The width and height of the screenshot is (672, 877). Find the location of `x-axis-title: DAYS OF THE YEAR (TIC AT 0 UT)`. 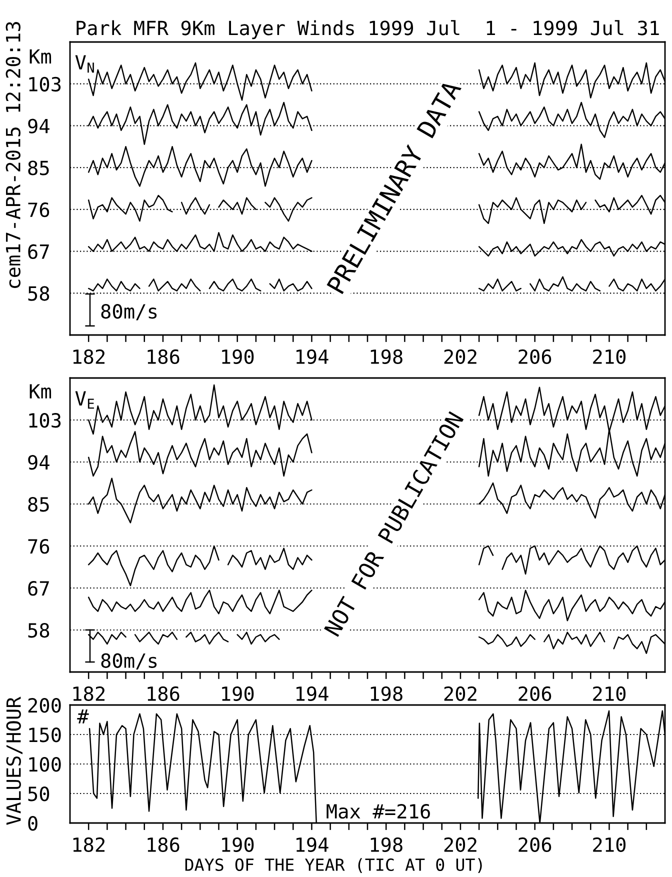

x-axis-title: DAYS OF THE YEAR (TIC AT 0 UT) is located at coordinates (333, 865).